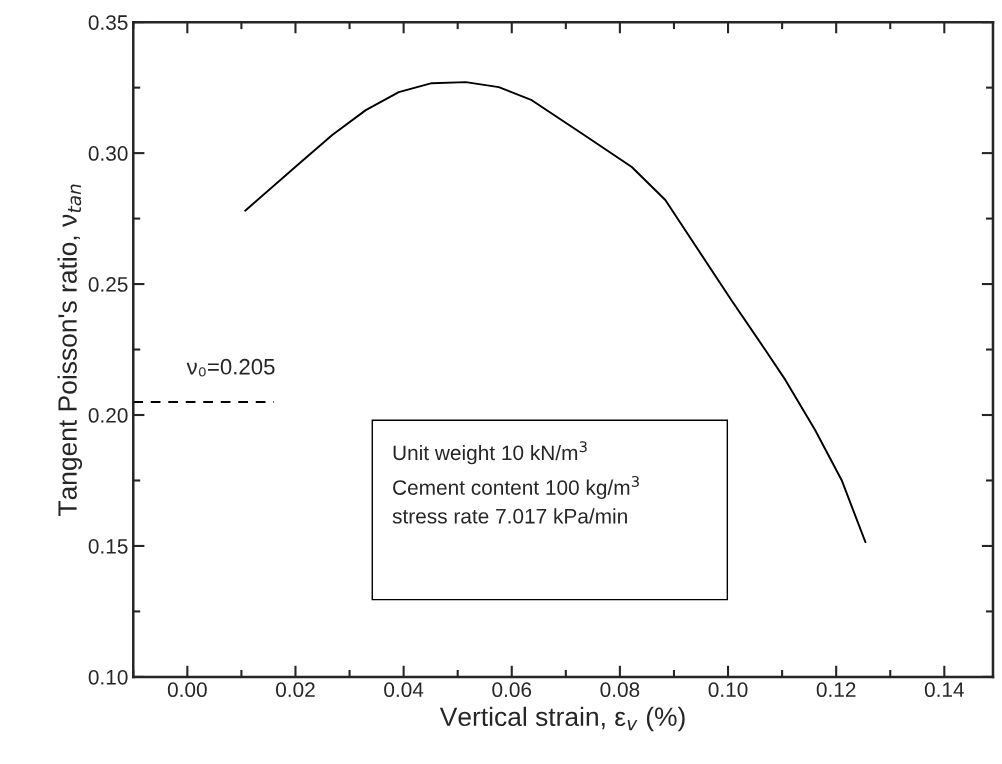 This screenshot has width=1002, height=764. I want to click on y-tick-label: 0.35, so click(108, 22).